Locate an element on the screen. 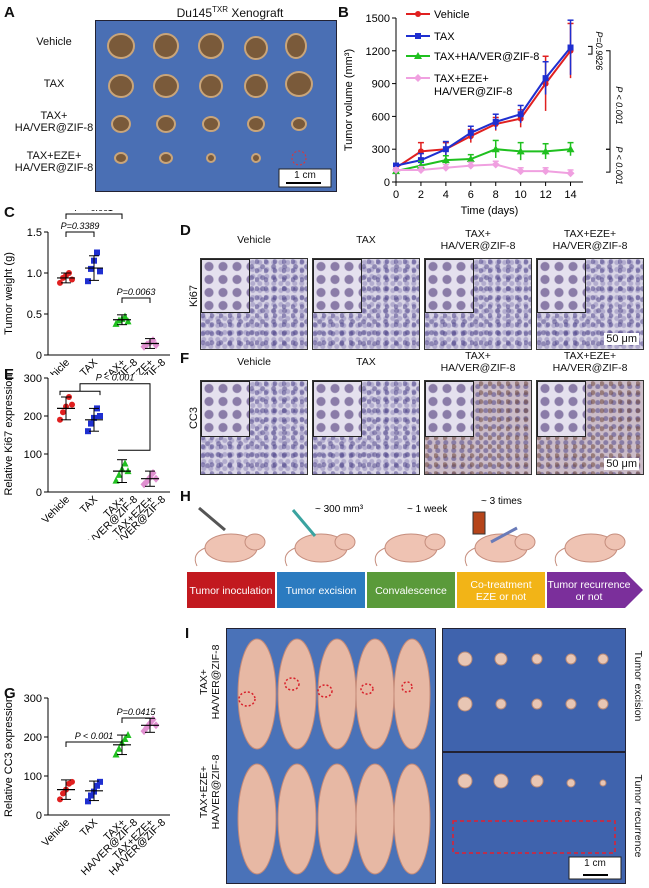  x-tick-label: 4 is located at coordinates (446, 195).